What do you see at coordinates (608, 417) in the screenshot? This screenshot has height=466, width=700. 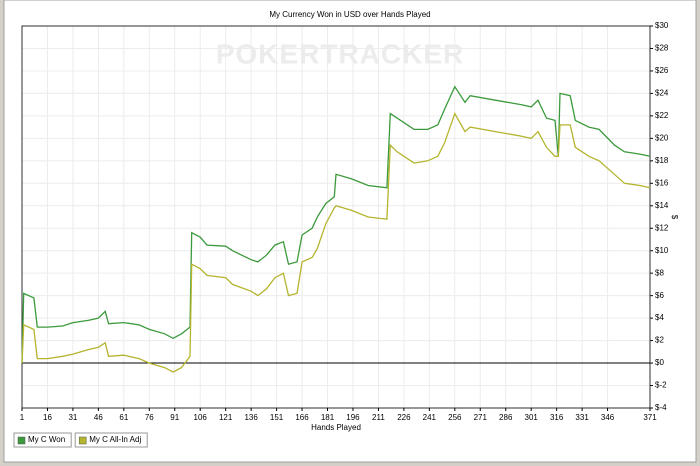 I see `x-tick-label: 346` at bounding box center [608, 417].